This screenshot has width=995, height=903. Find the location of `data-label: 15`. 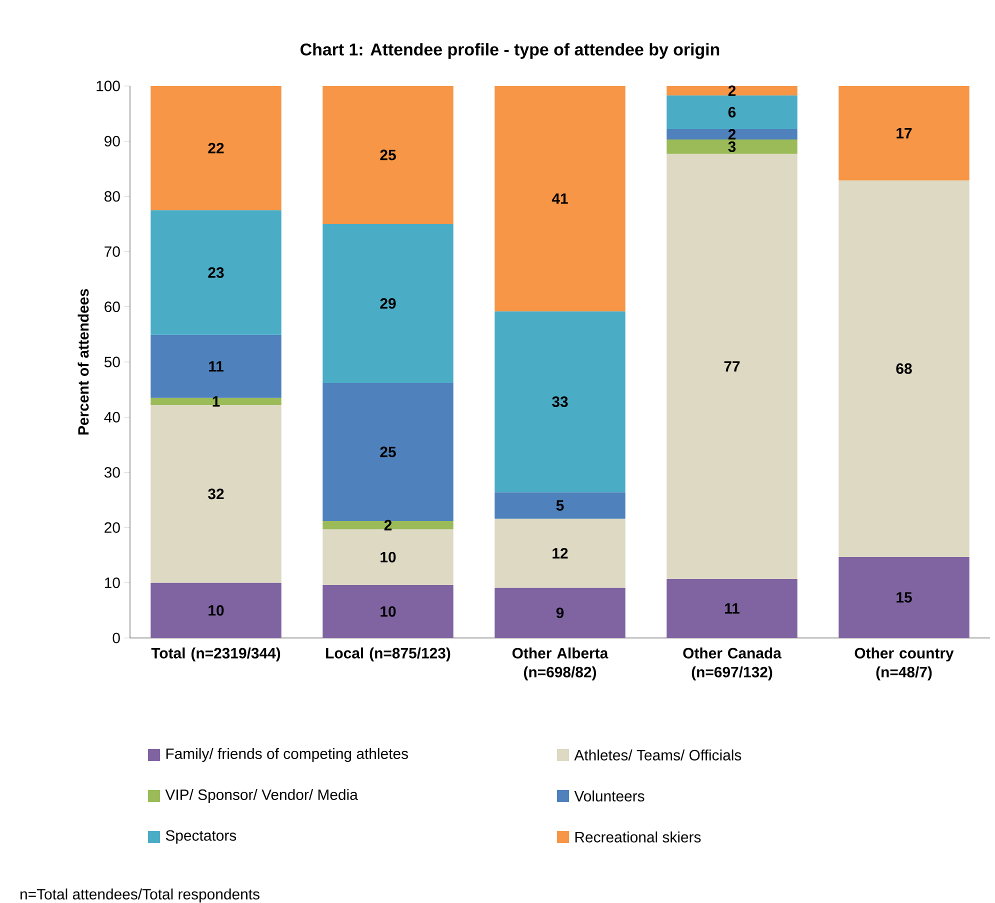

data-label: 15 is located at coordinates (904, 597).